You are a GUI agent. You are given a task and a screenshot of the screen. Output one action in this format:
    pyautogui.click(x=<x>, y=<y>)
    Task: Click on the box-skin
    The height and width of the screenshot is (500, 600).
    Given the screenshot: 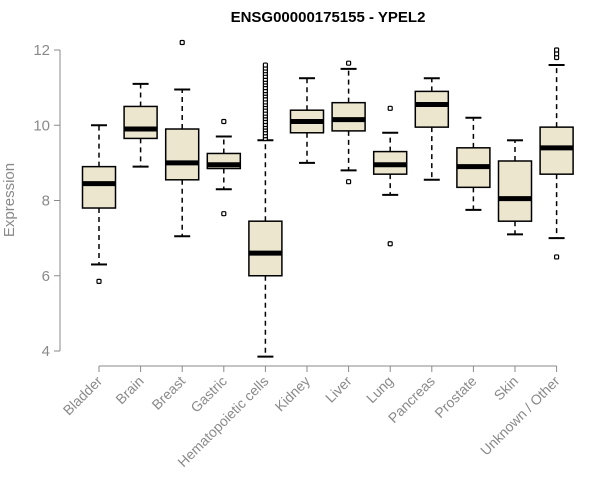 What is the action you would take?
    pyautogui.click(x=515, y=187)
    